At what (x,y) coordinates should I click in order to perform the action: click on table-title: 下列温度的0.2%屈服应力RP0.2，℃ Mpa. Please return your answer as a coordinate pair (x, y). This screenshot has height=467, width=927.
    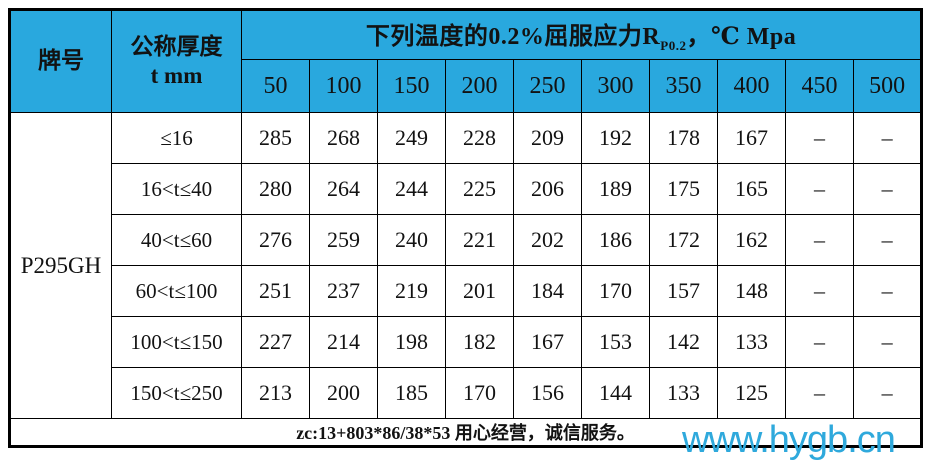
    Looking at the image, I should click on (581, 34).